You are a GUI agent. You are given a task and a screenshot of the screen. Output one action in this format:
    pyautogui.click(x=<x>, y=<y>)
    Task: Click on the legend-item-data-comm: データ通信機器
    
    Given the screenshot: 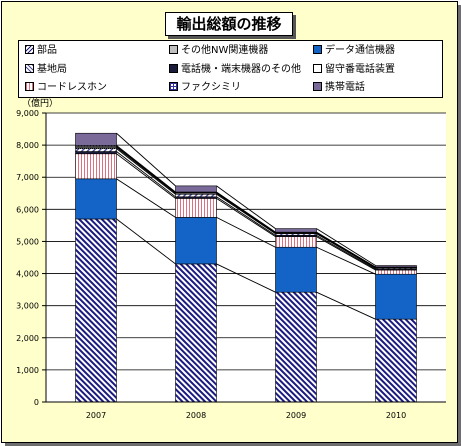 What is the action you would take?
    pyautogui.click(x=354, y=51)
    